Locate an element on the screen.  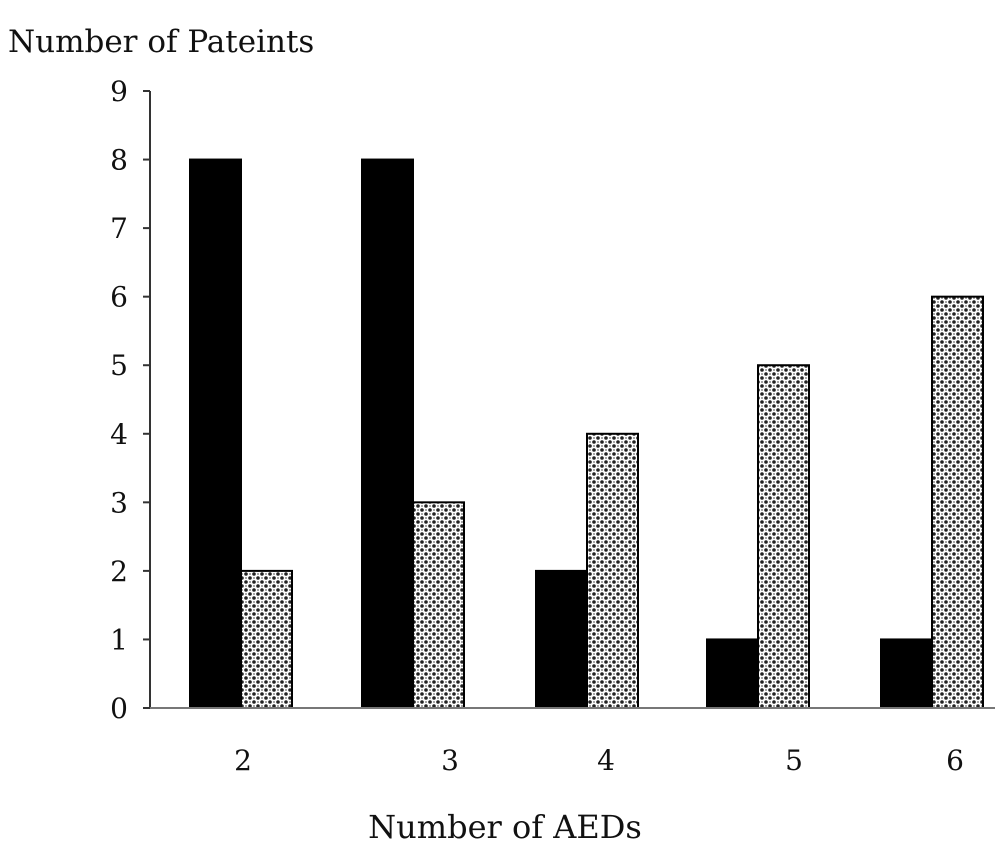
x-axis-ticks: 2 3 4 5 6 is located at coordinates (599, 760).